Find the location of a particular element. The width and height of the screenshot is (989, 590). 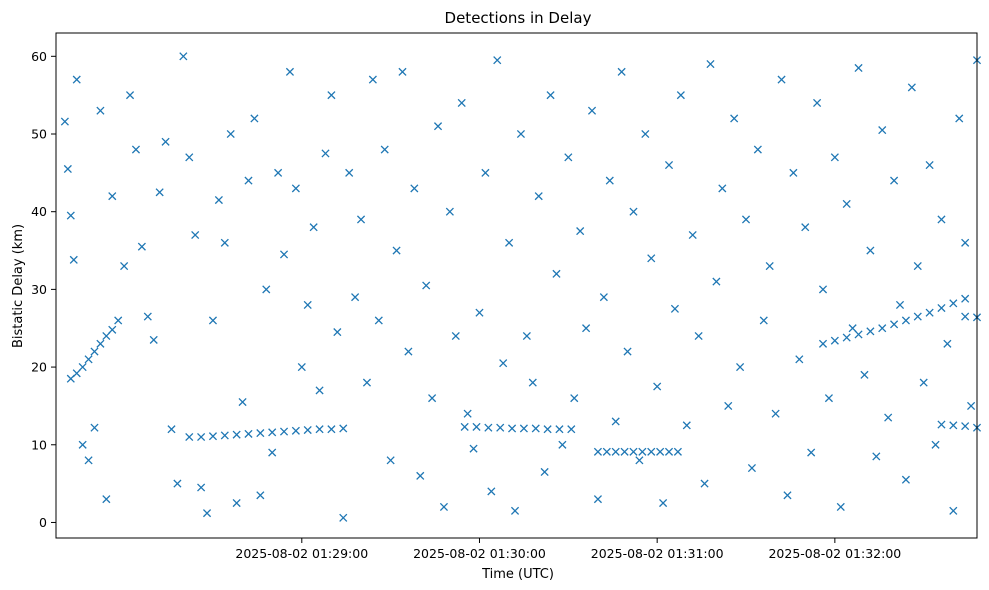

x-tick-label: 2025-08-02 01:30:00 is located at coordinates (479, 553).